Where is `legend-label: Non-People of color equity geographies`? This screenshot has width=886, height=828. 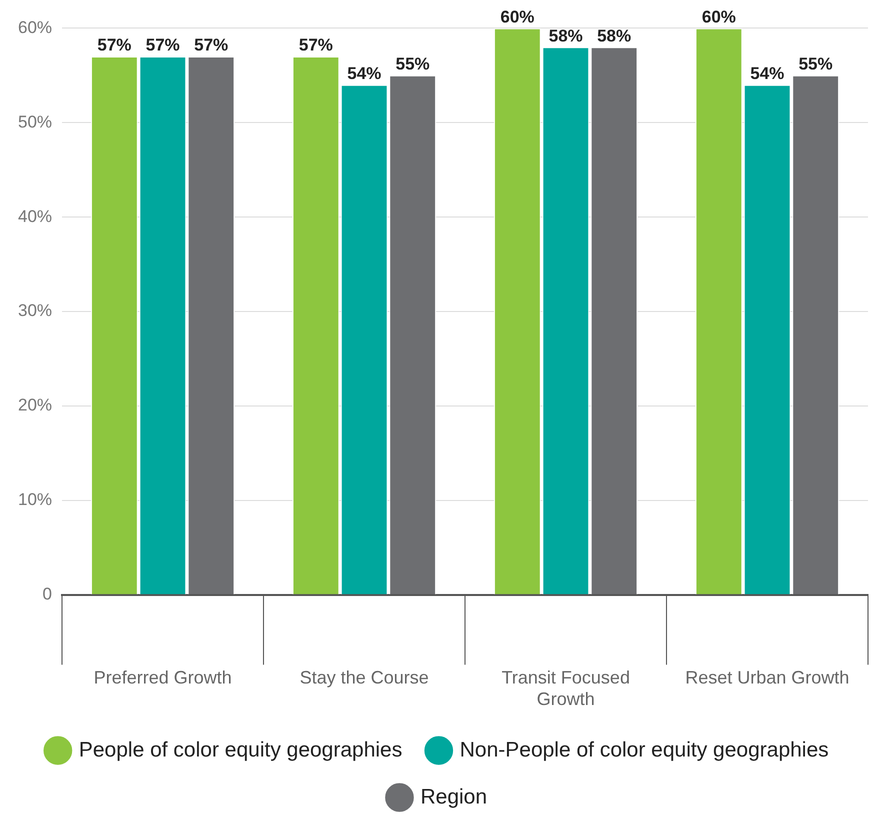 legend-label: Non-People of color equity geographies is located at coordinates (644, 750).